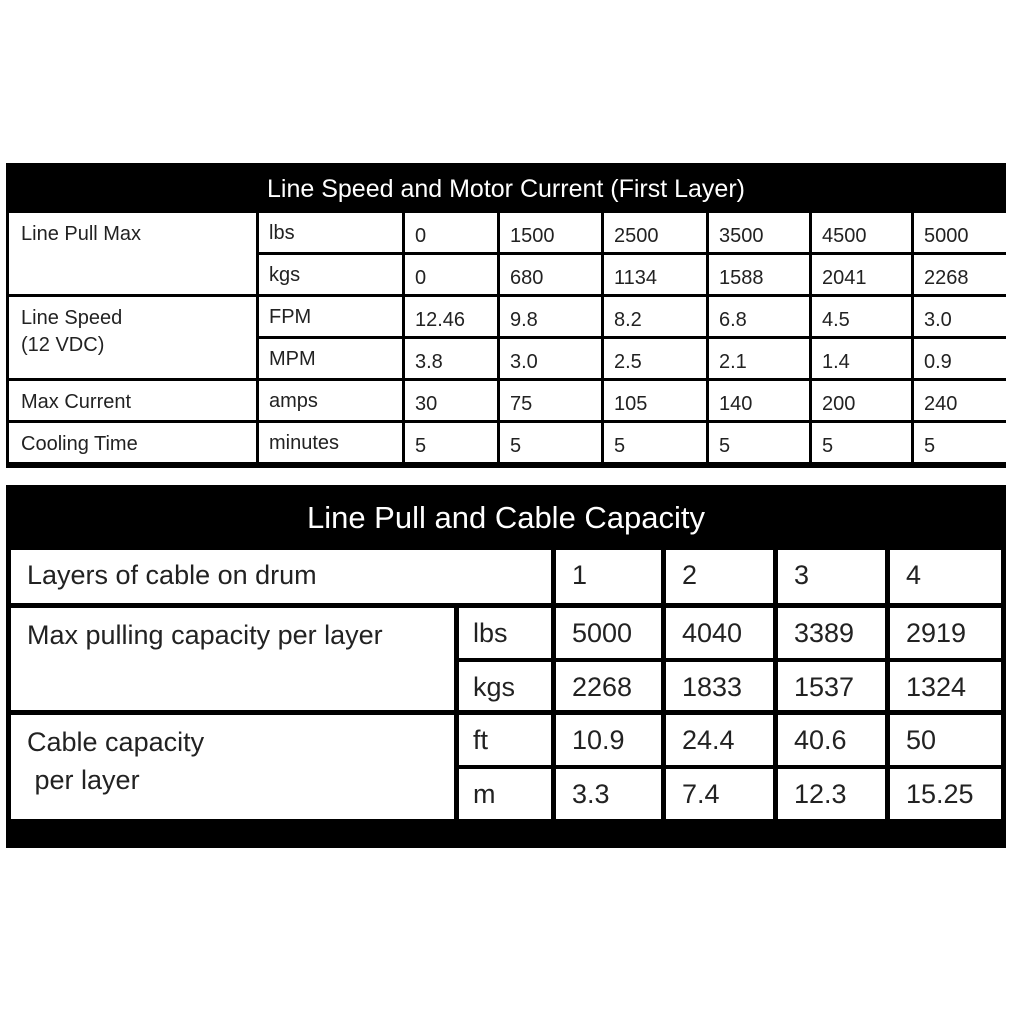 Image resolution: width=1014 pixels, height=1014 pixels. I want to click on unit-cell: FPM, so click(330, 316).